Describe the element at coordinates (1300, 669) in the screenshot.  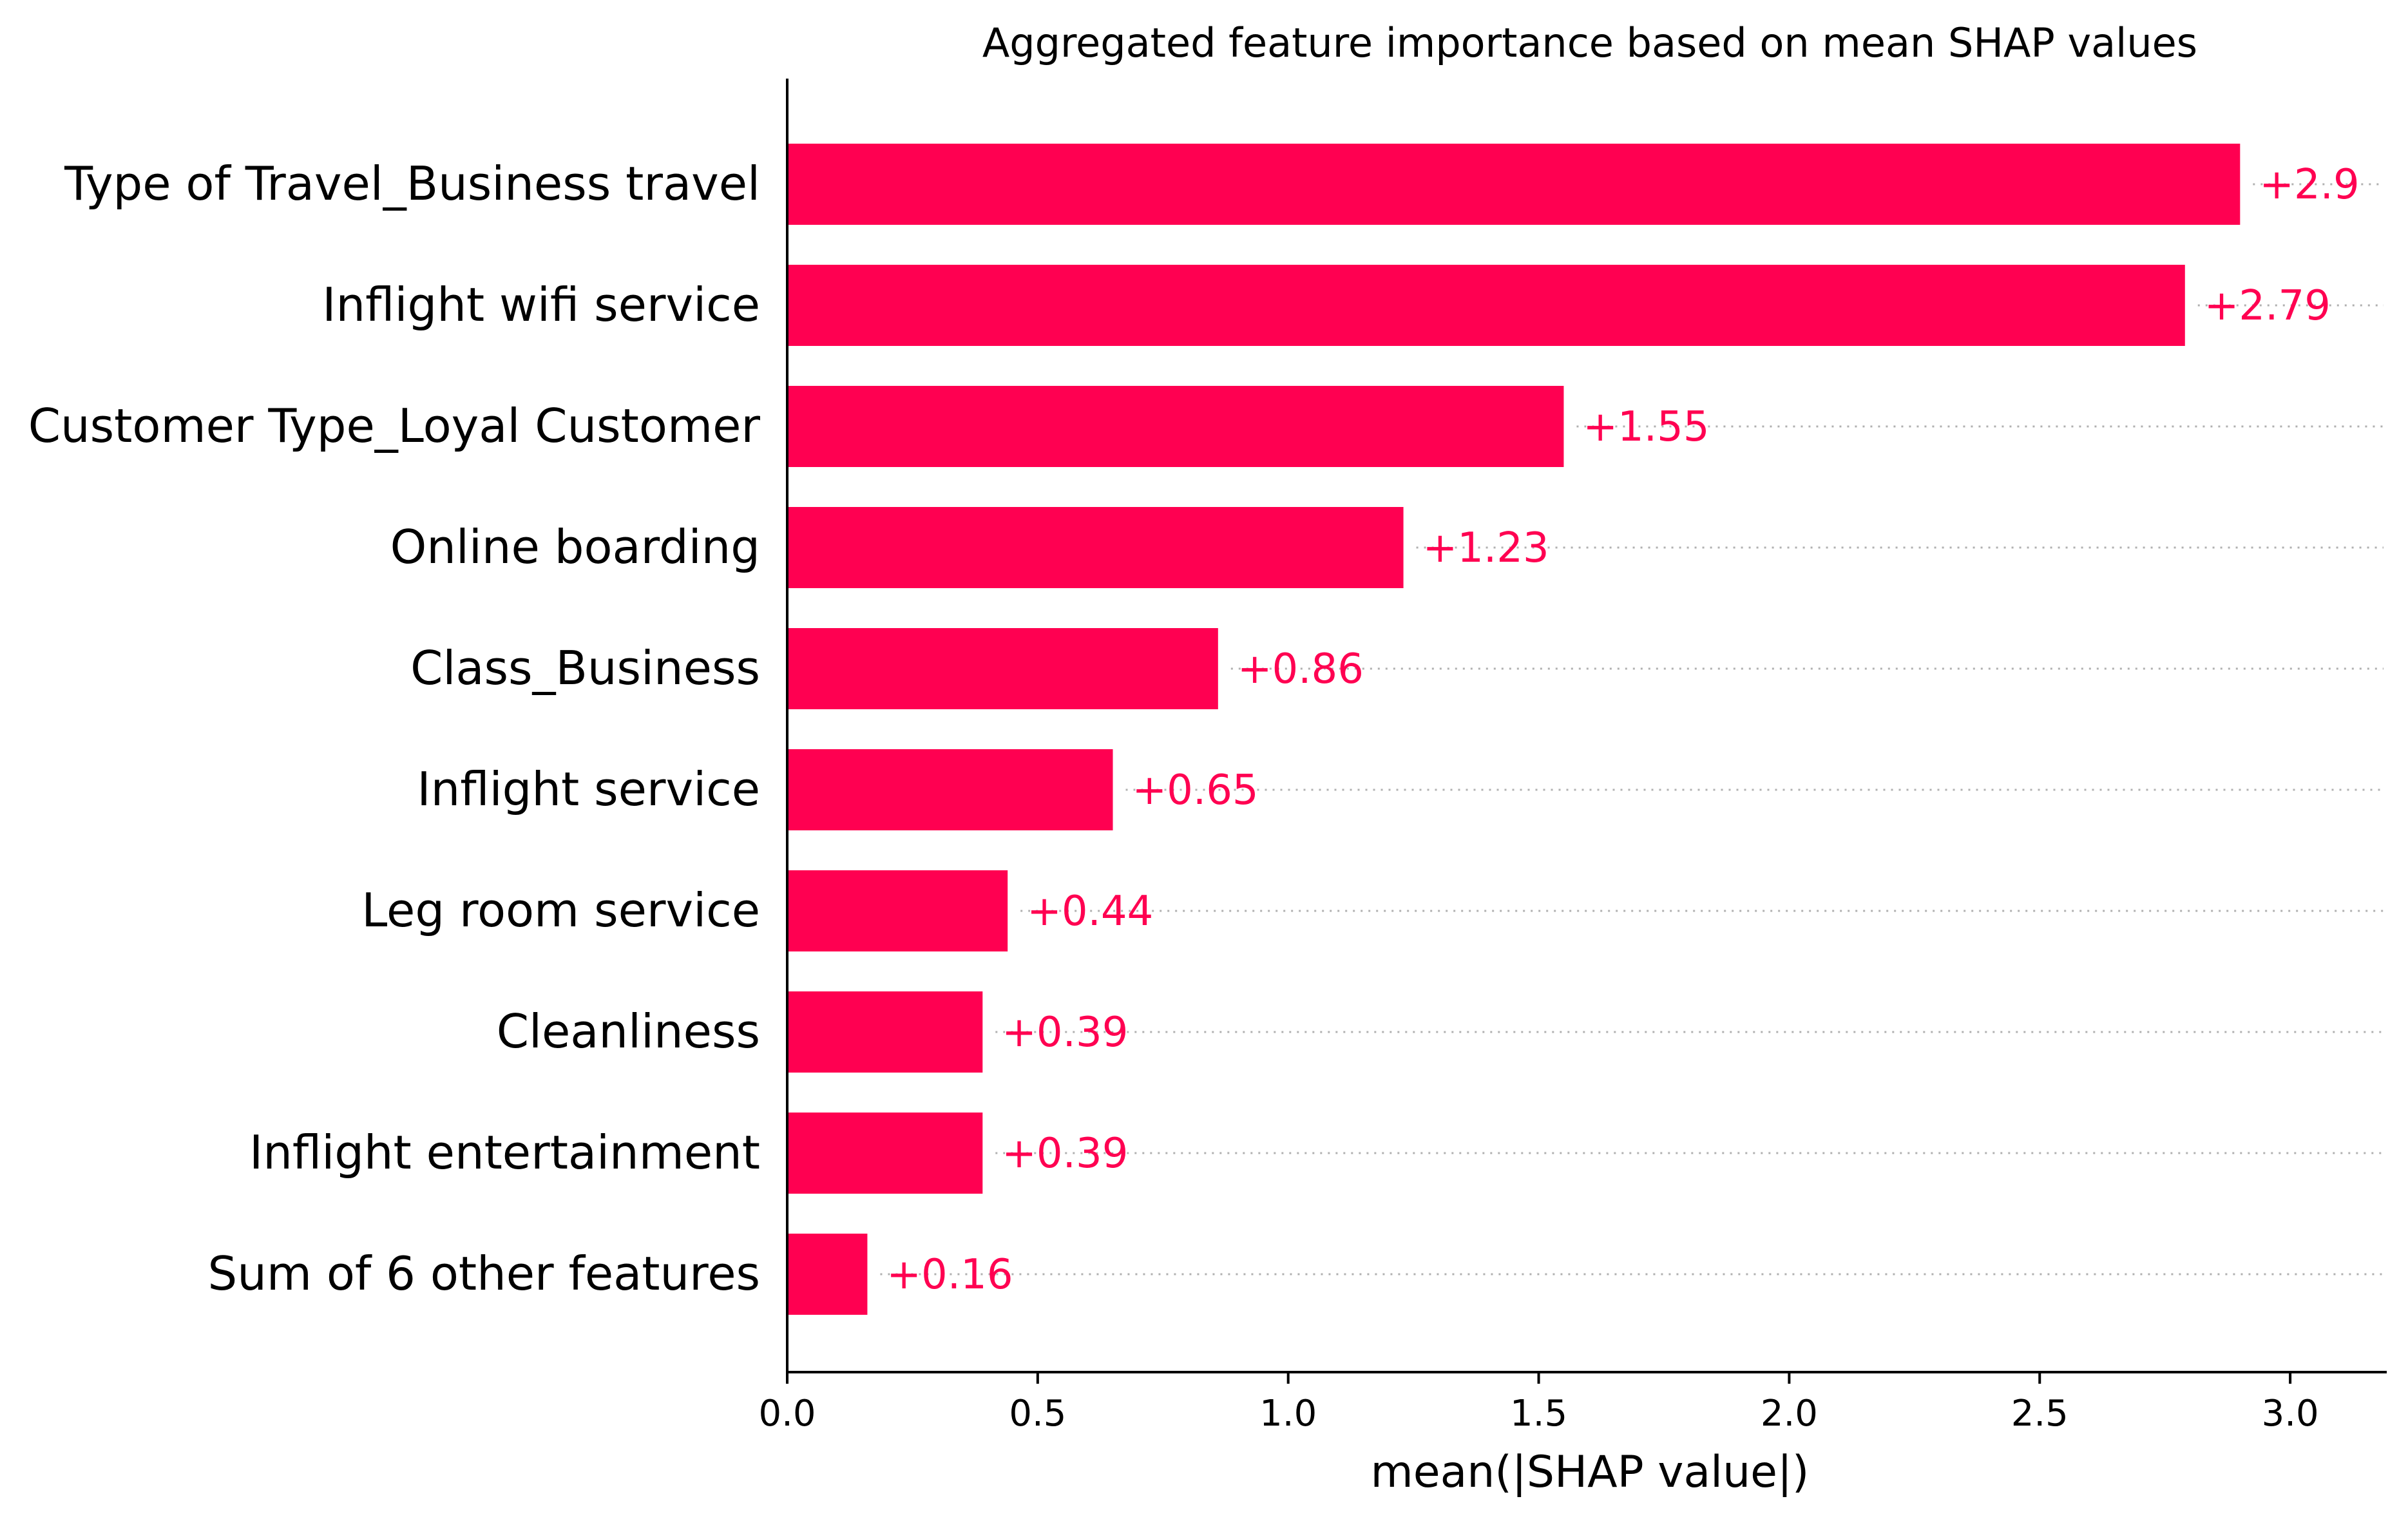
I see `data-label: +0.86` at that location.